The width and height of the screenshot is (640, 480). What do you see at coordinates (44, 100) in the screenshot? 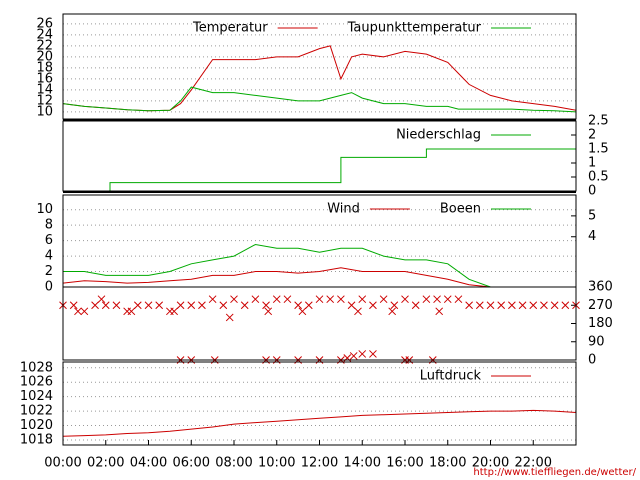
I see `y-tick-label: 12` at bounding box center [44, 100].